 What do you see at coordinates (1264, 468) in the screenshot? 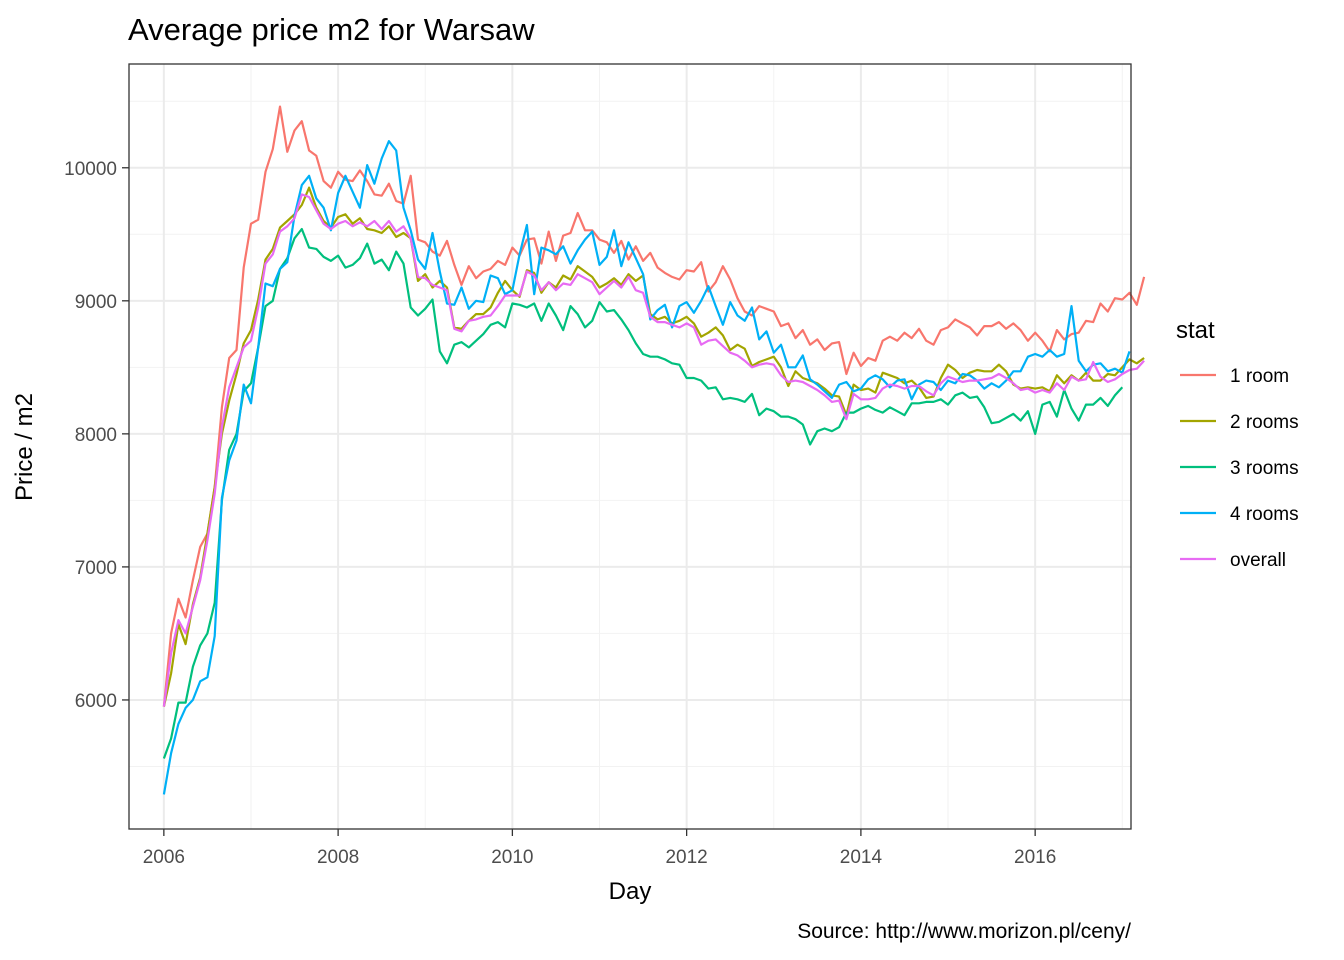
I see `legend-label: 3 rooms` at bounding box center [1264, 468].